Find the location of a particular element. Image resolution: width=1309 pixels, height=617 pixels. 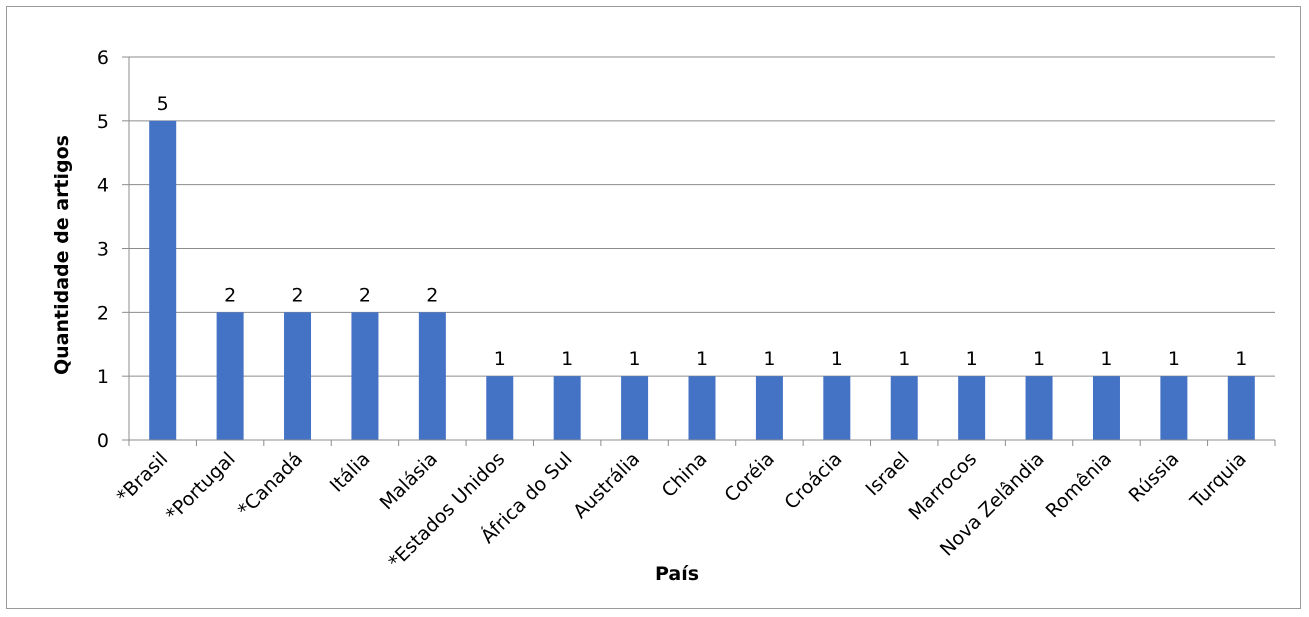

y-tick-label: 5 is located at coordinates (103, 122).